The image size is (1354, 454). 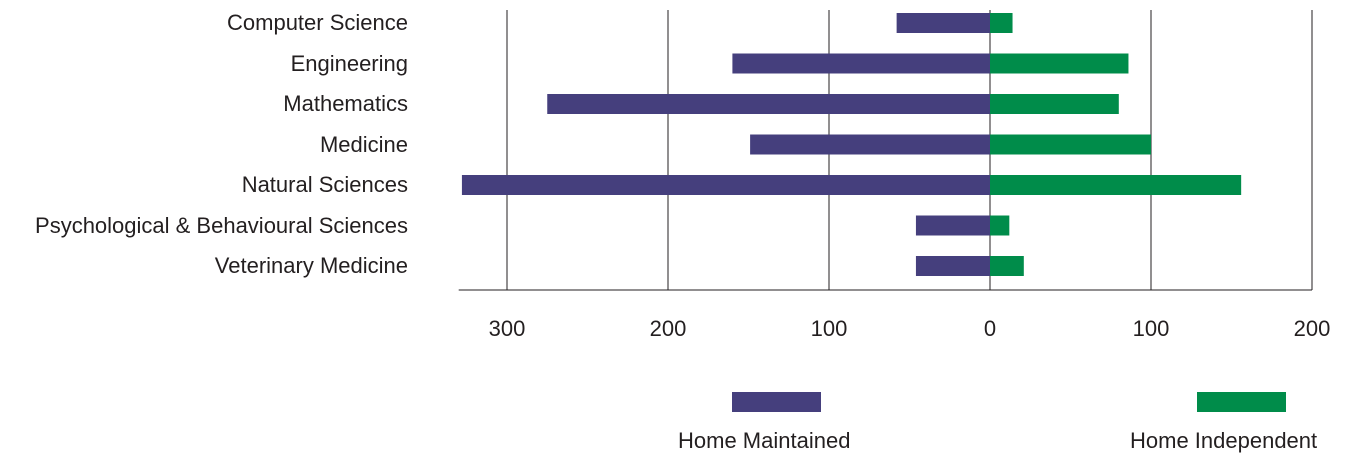 What do you see at coordinates (829, 328) in the screenshot?
I see `tick-label-2: 100` at bounding box center [829, 328].